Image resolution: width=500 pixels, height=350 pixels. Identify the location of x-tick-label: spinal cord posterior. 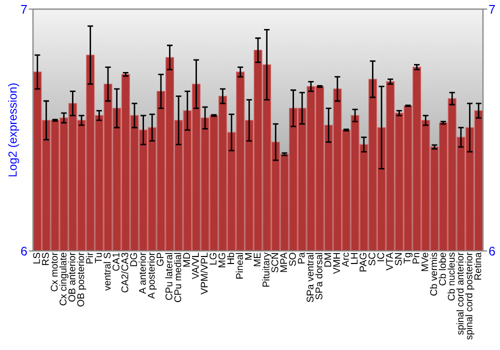
(469, 296).